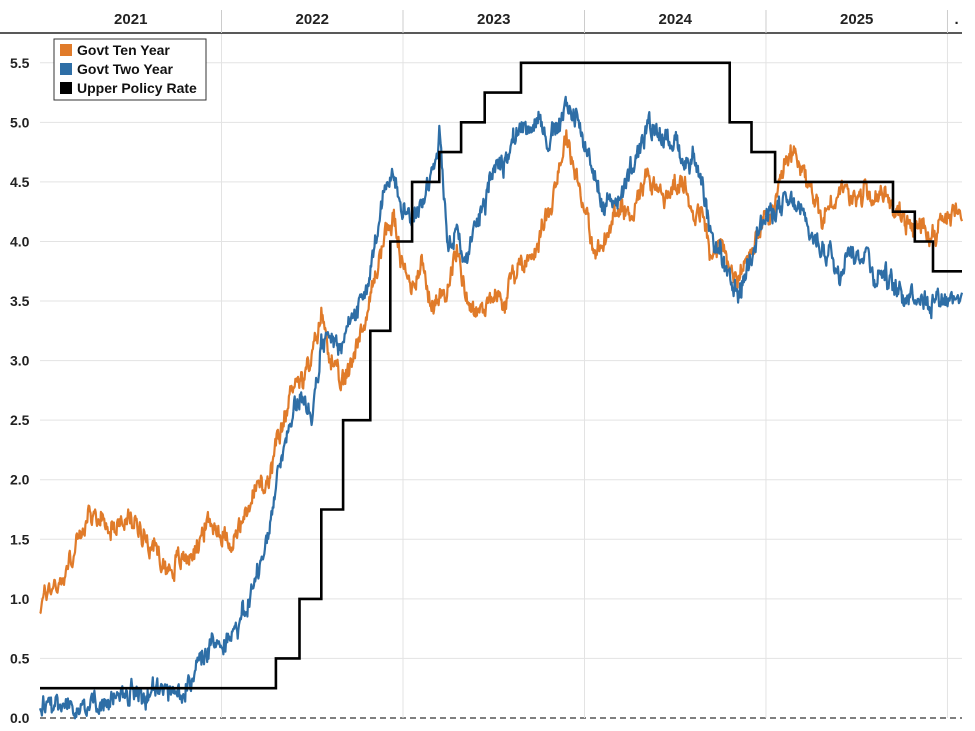  I want to click on y-tick-label: 5.0, so click(20, 122).